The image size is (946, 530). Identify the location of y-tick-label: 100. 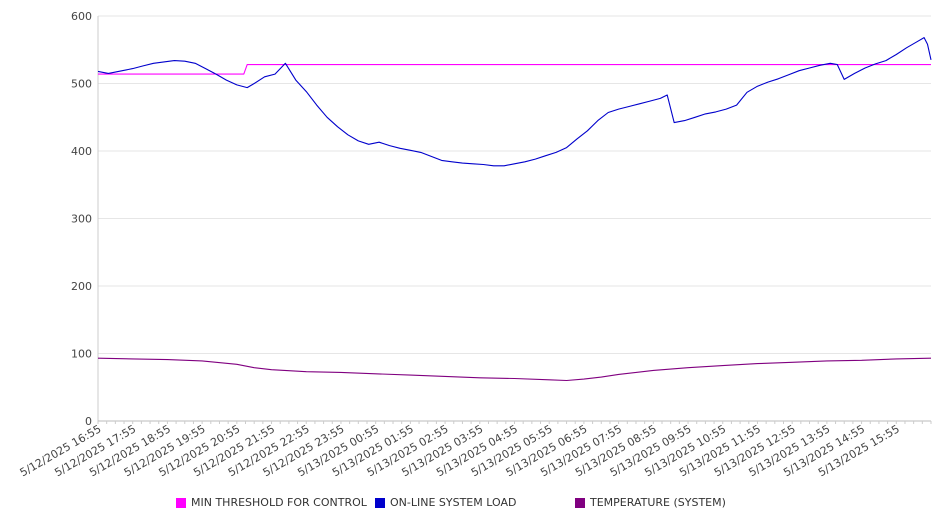
(81, 354).